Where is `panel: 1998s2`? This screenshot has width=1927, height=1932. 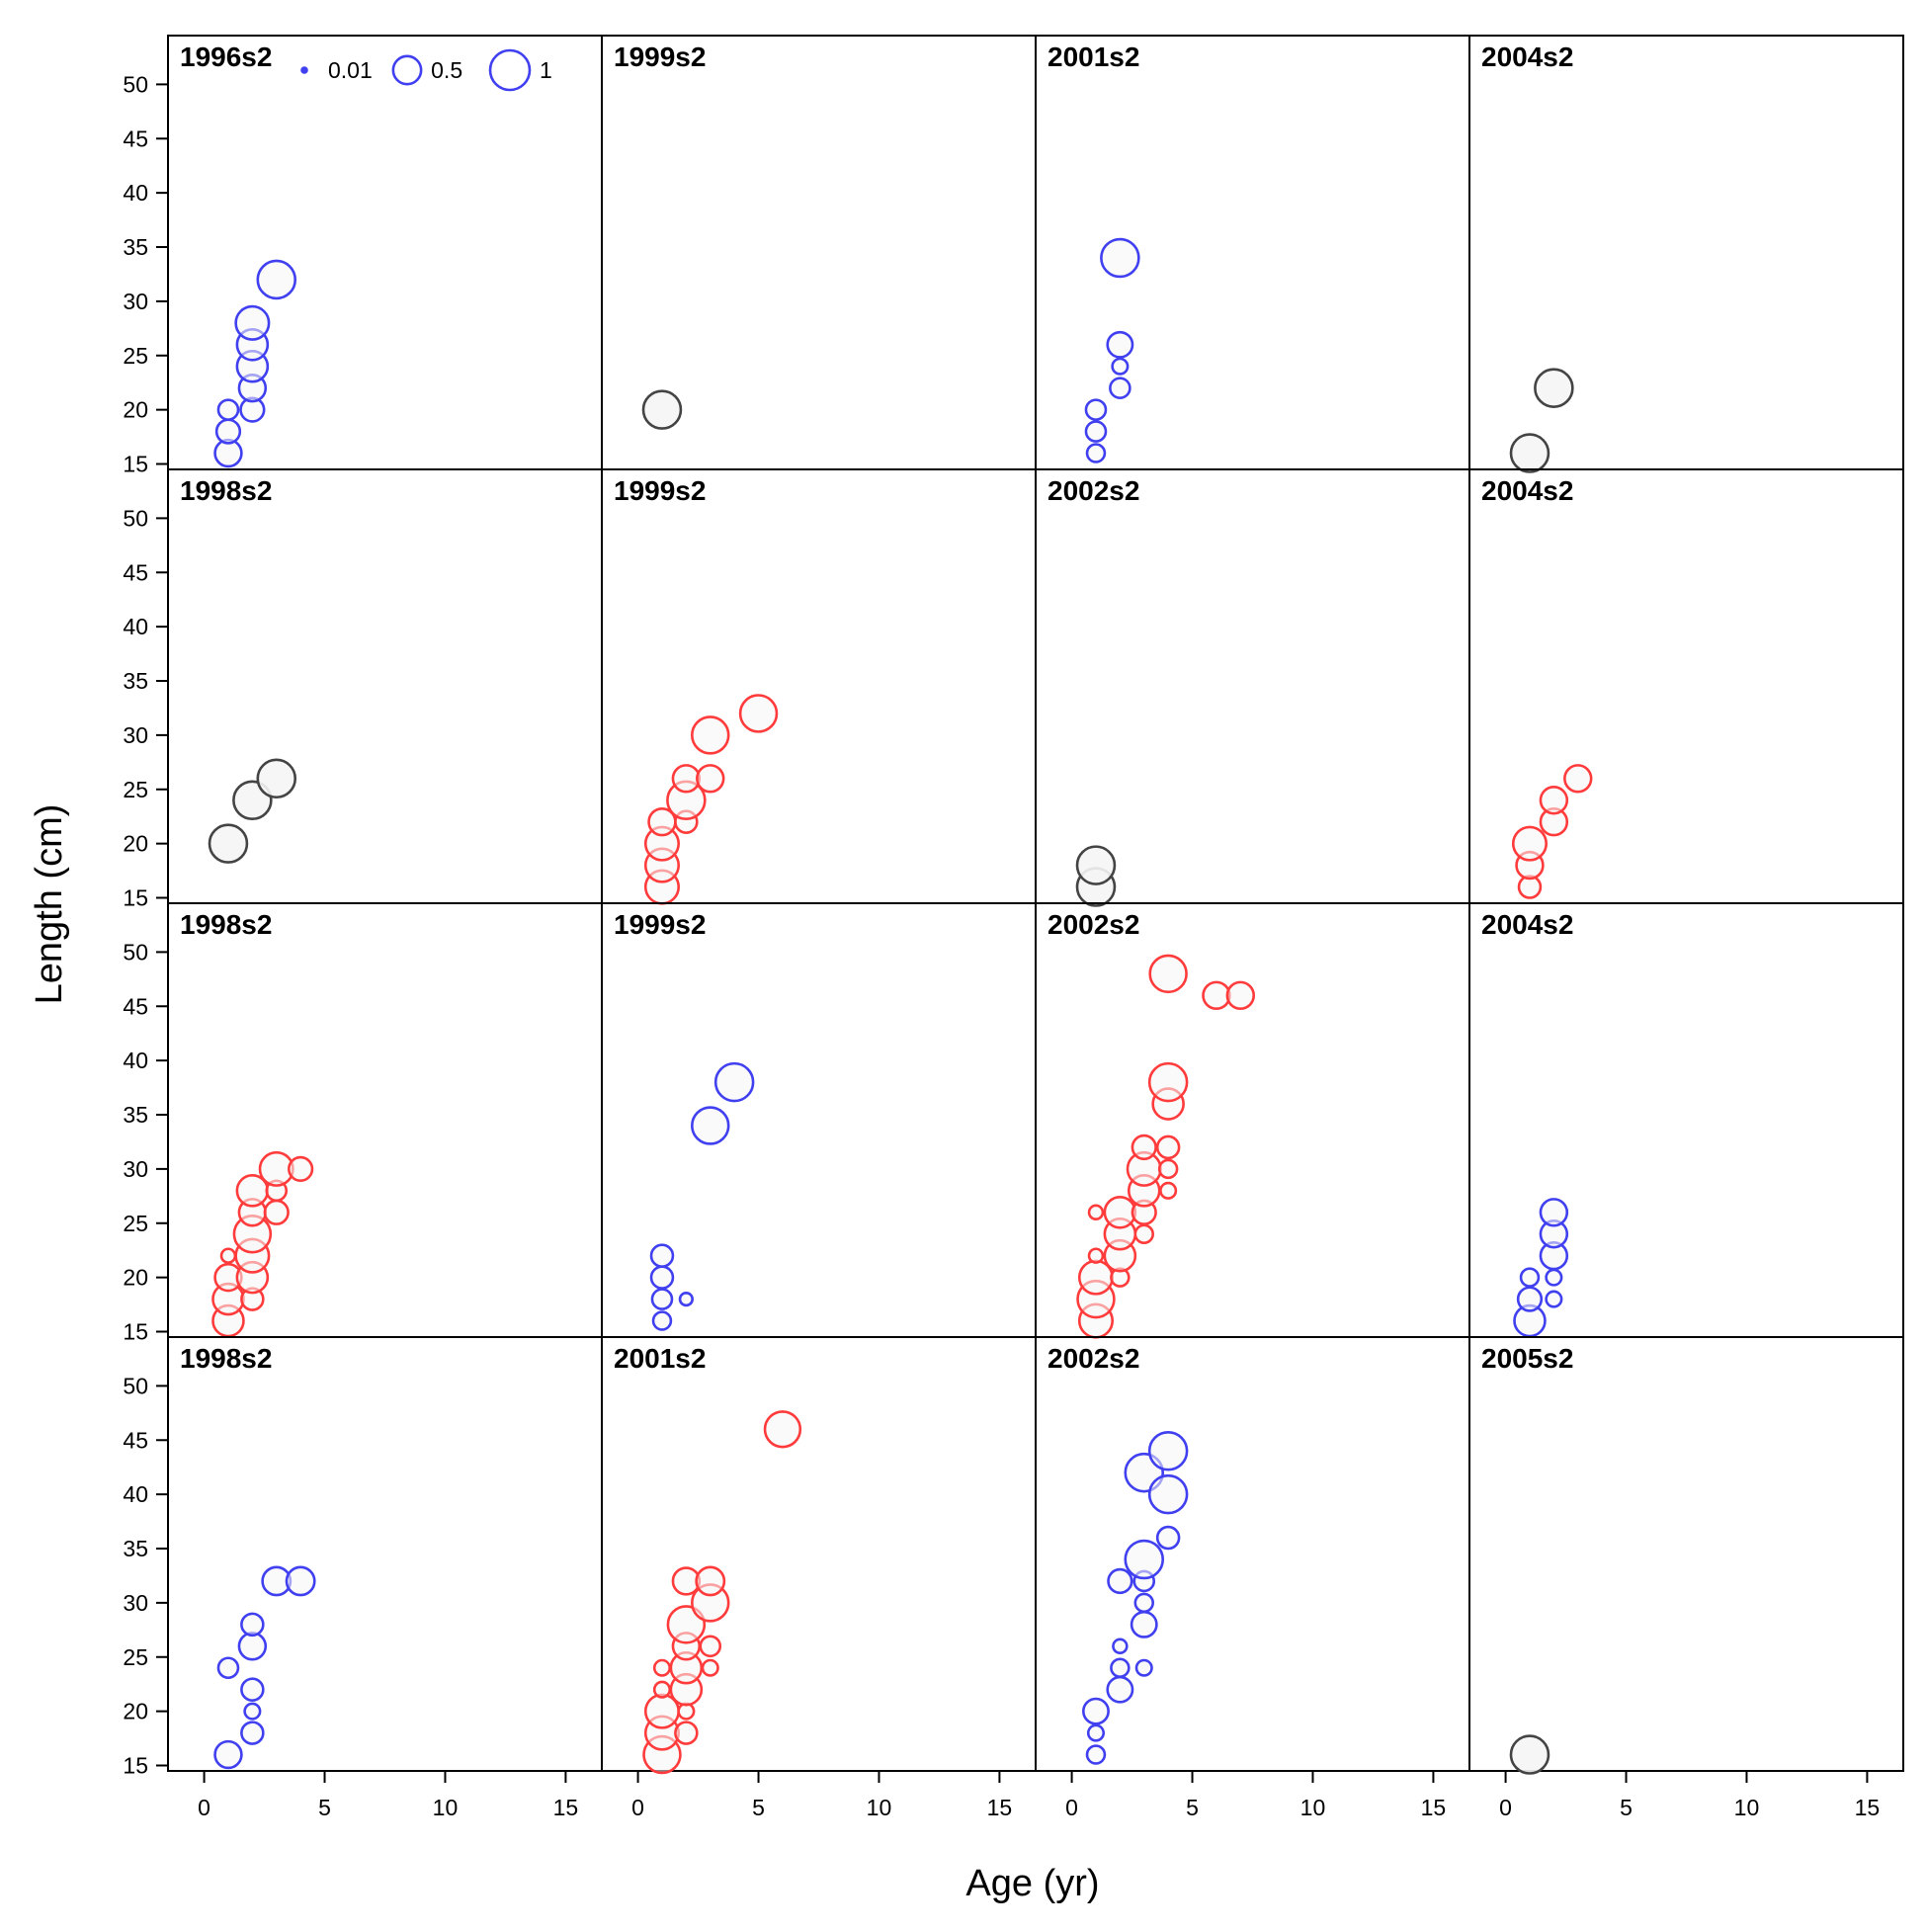
panel: 1998s2 is located at coordinates (385, 1120).